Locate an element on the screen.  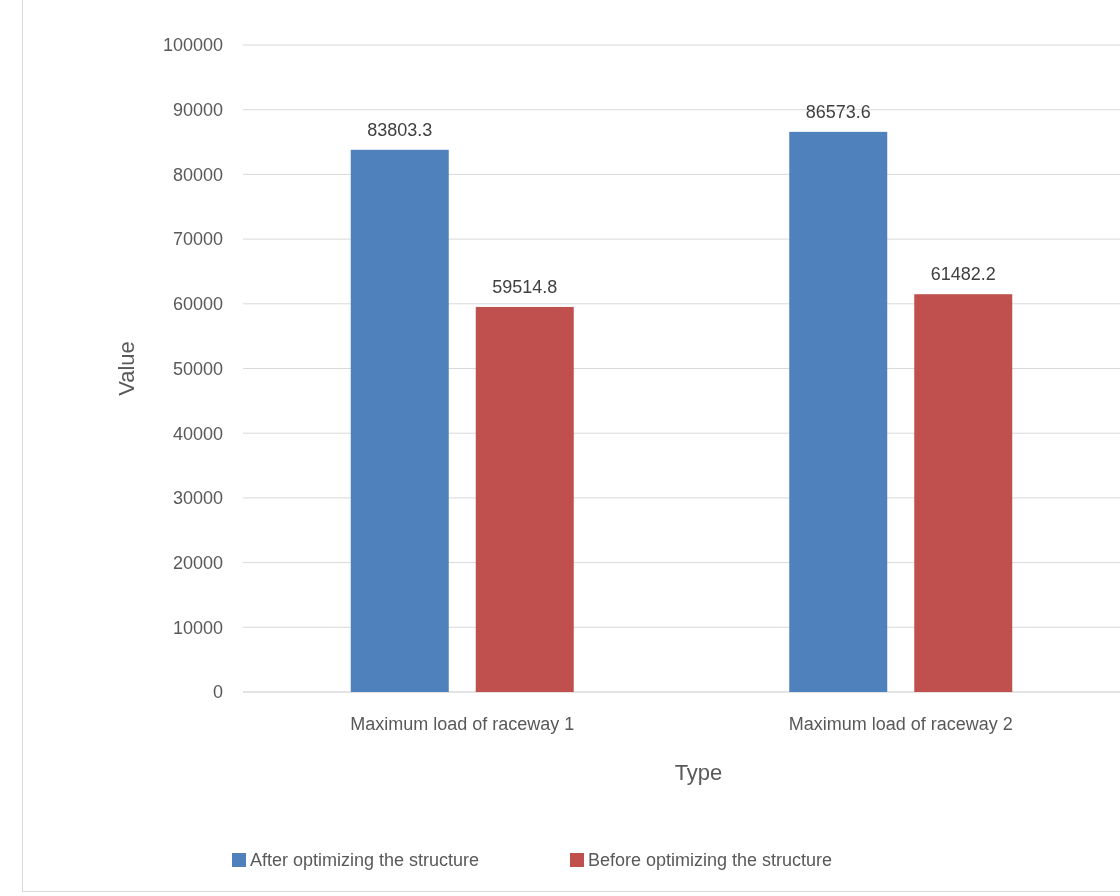
data-label: 61482.2 is located at coordinates (963, 274).